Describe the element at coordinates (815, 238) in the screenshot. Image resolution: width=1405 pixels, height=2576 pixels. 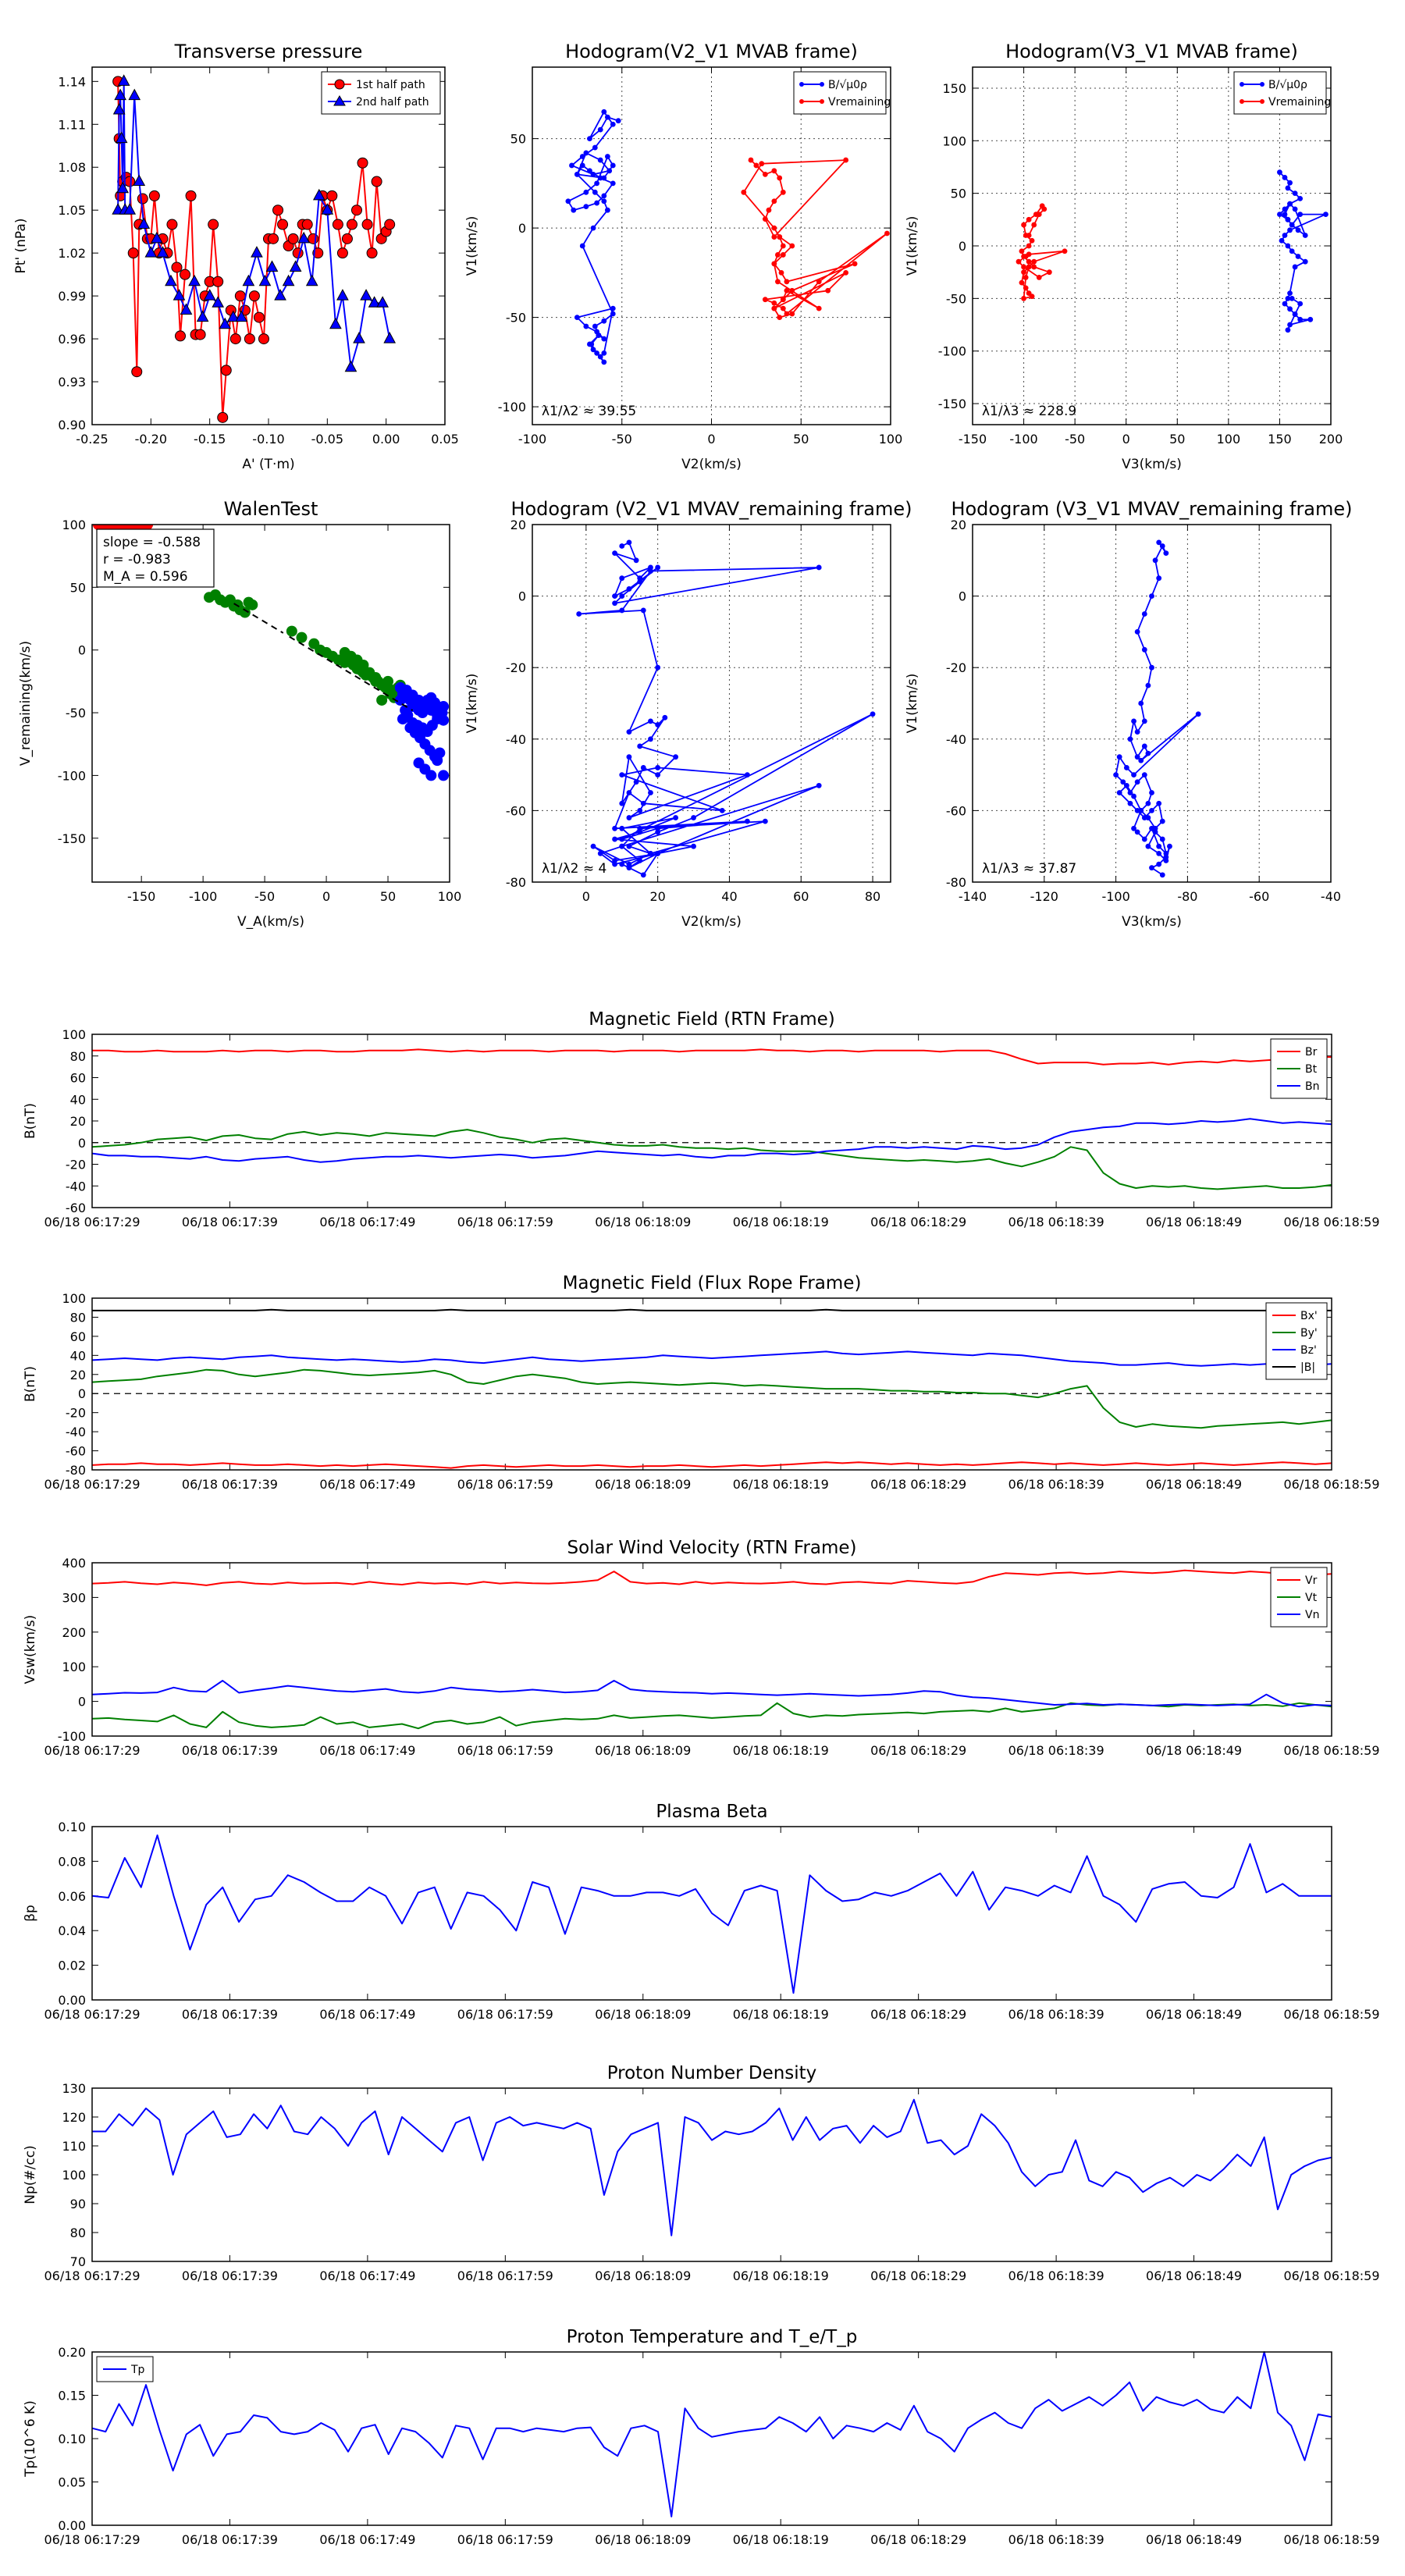
I see `hodogram-path` at that location.